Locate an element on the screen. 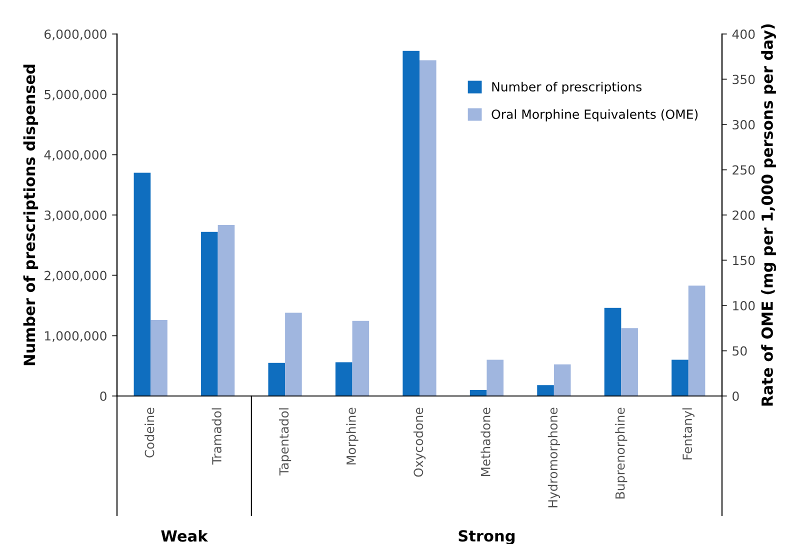 Image resolution: width=806 pixels, height=544 pixels. y-tick-label: 0 is located at coordinates (103, 396).